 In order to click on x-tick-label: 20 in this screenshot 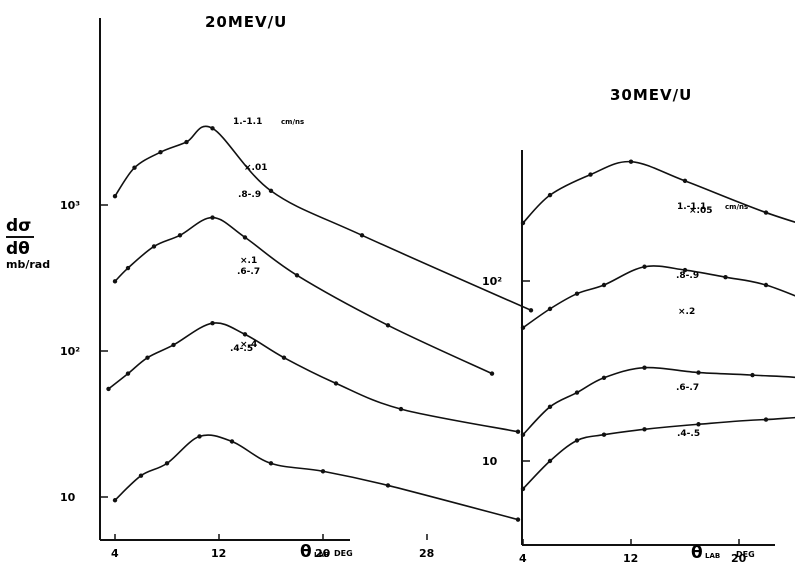, I will do `click(739, 558)`.